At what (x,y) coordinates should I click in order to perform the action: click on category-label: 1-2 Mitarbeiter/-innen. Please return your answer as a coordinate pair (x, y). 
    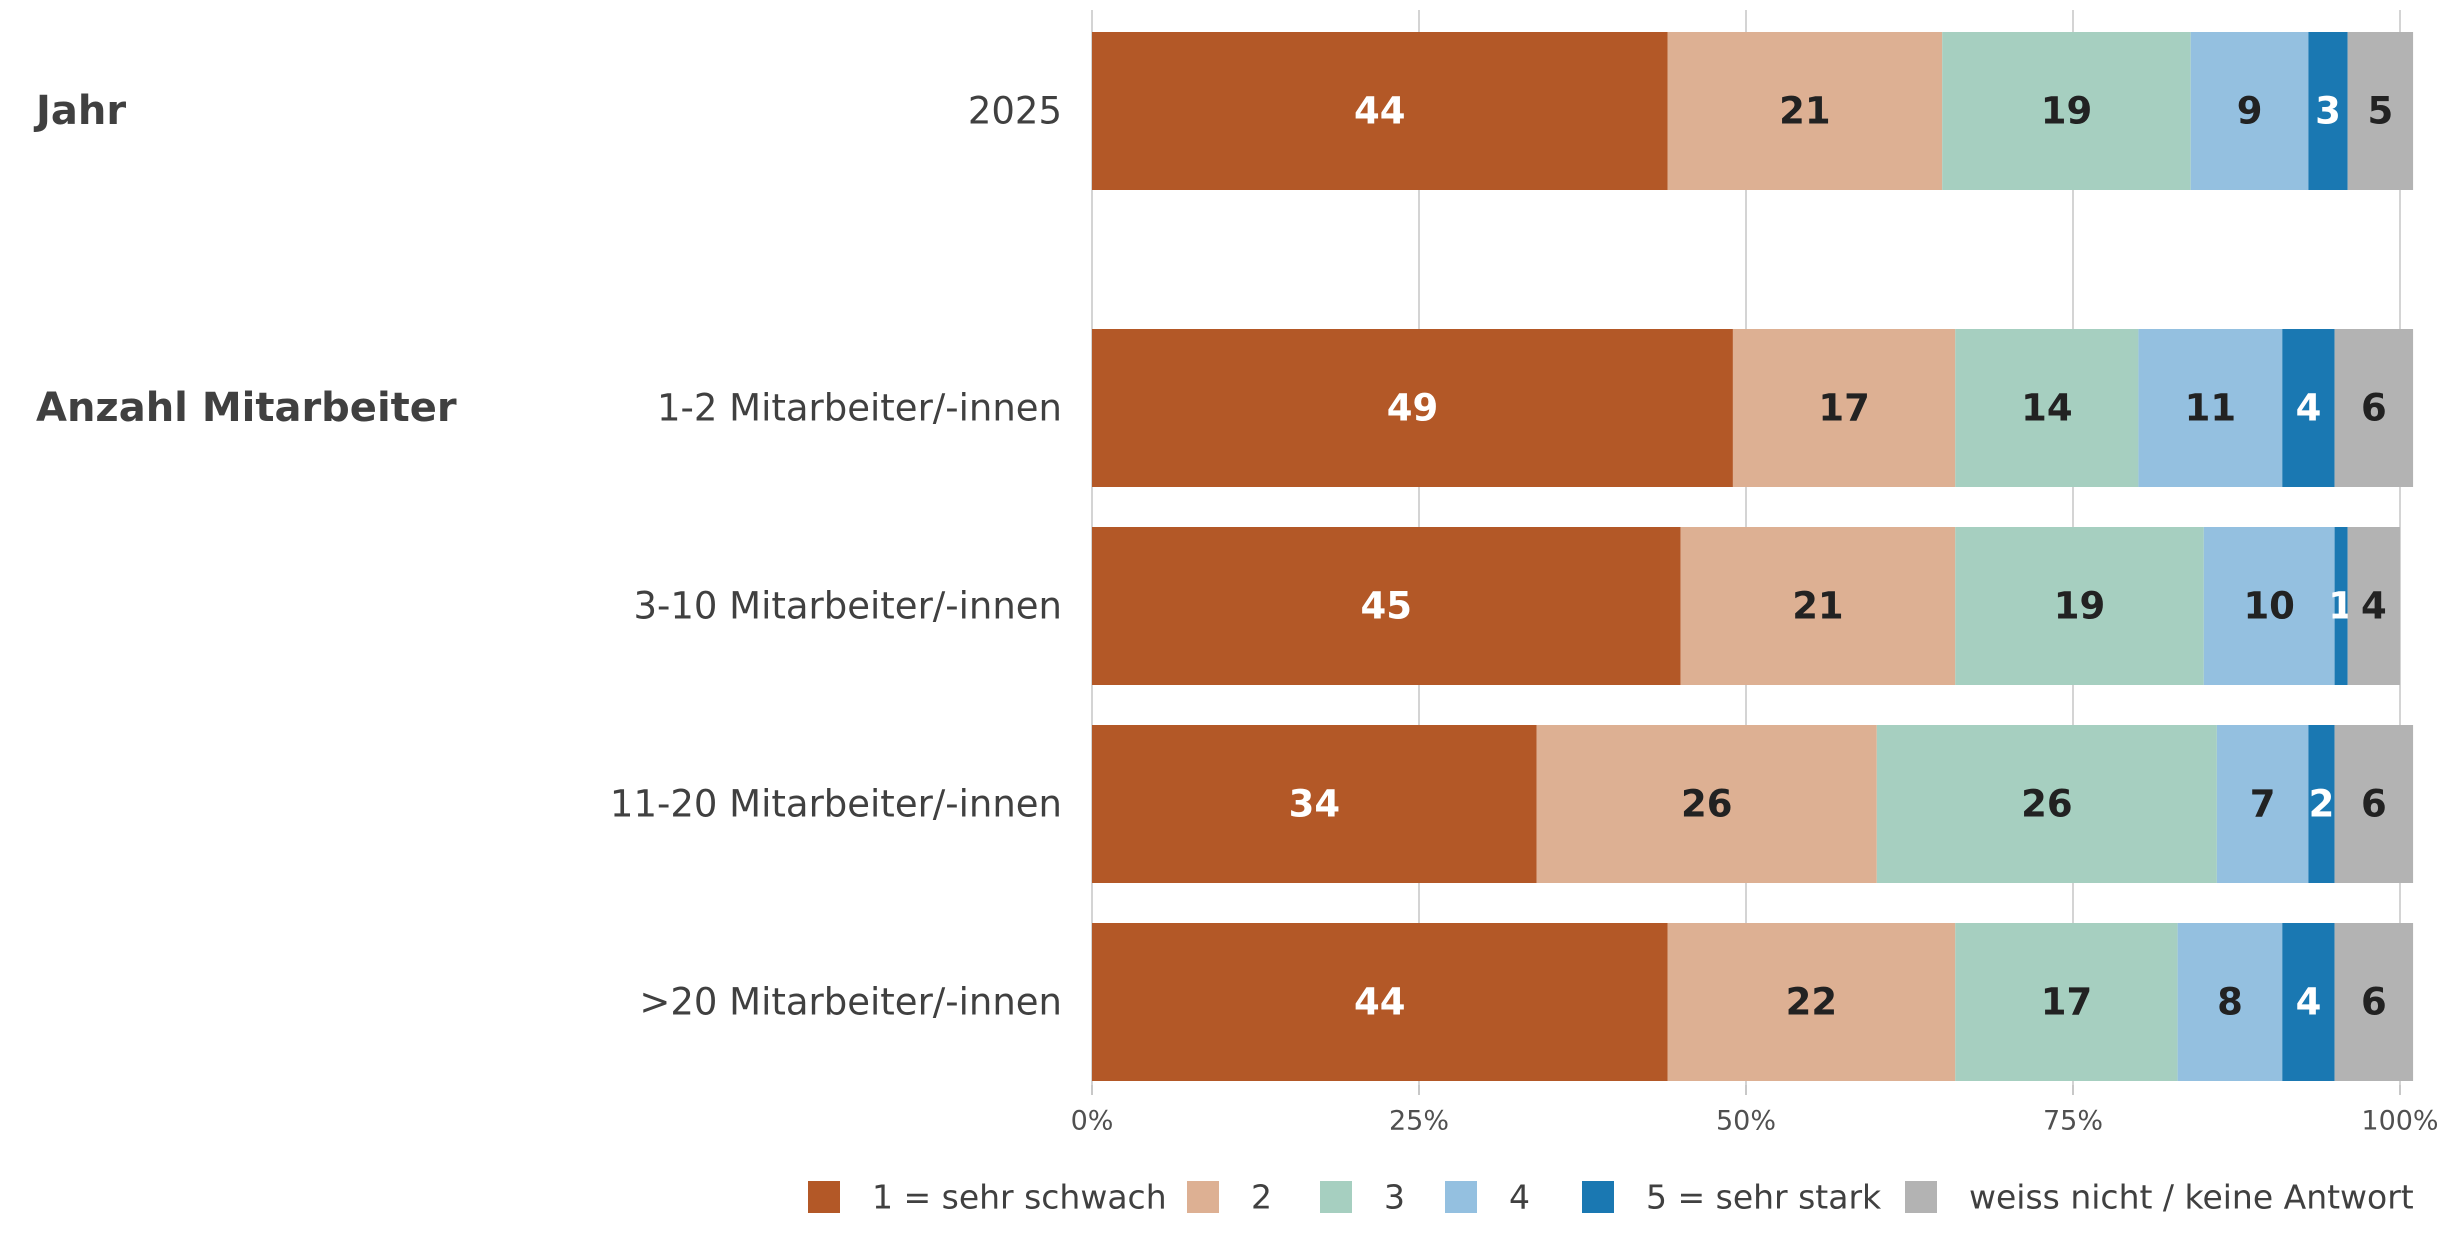
    Looking at the image, I should click on (859, 408).